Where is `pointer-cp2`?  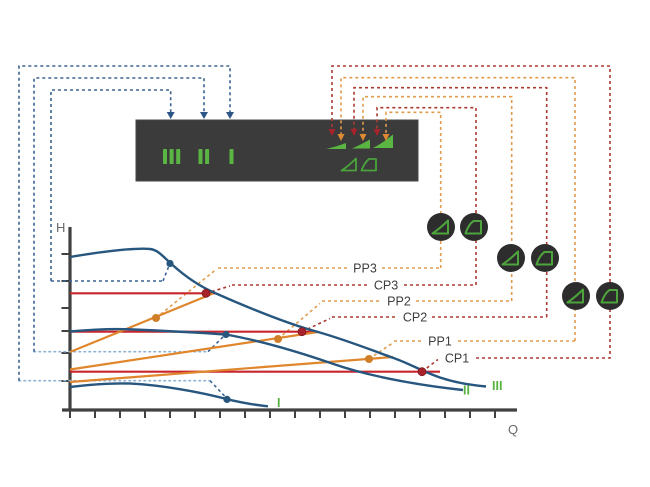 pointer-cp2 is located at coordinates (316, 325).